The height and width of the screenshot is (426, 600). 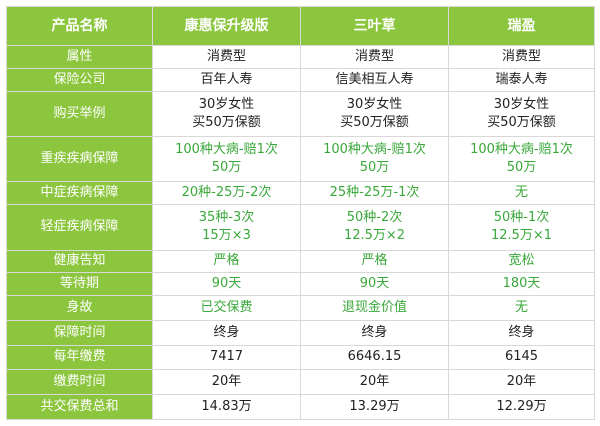 I want to click on table-row: 等待期 90天 90天 180天, so click(x=300, y=284).